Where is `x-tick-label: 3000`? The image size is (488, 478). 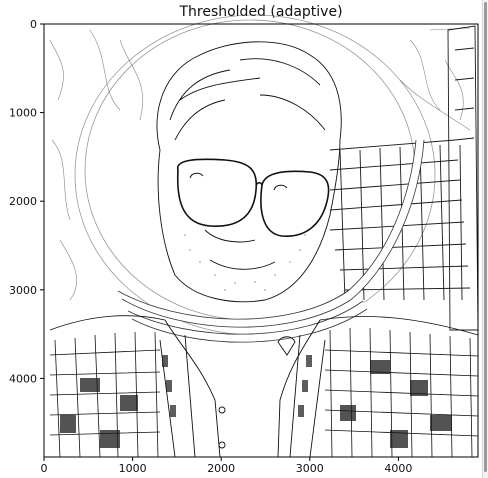 x-tick-label: 3000 is located at coordinates (310, 468).